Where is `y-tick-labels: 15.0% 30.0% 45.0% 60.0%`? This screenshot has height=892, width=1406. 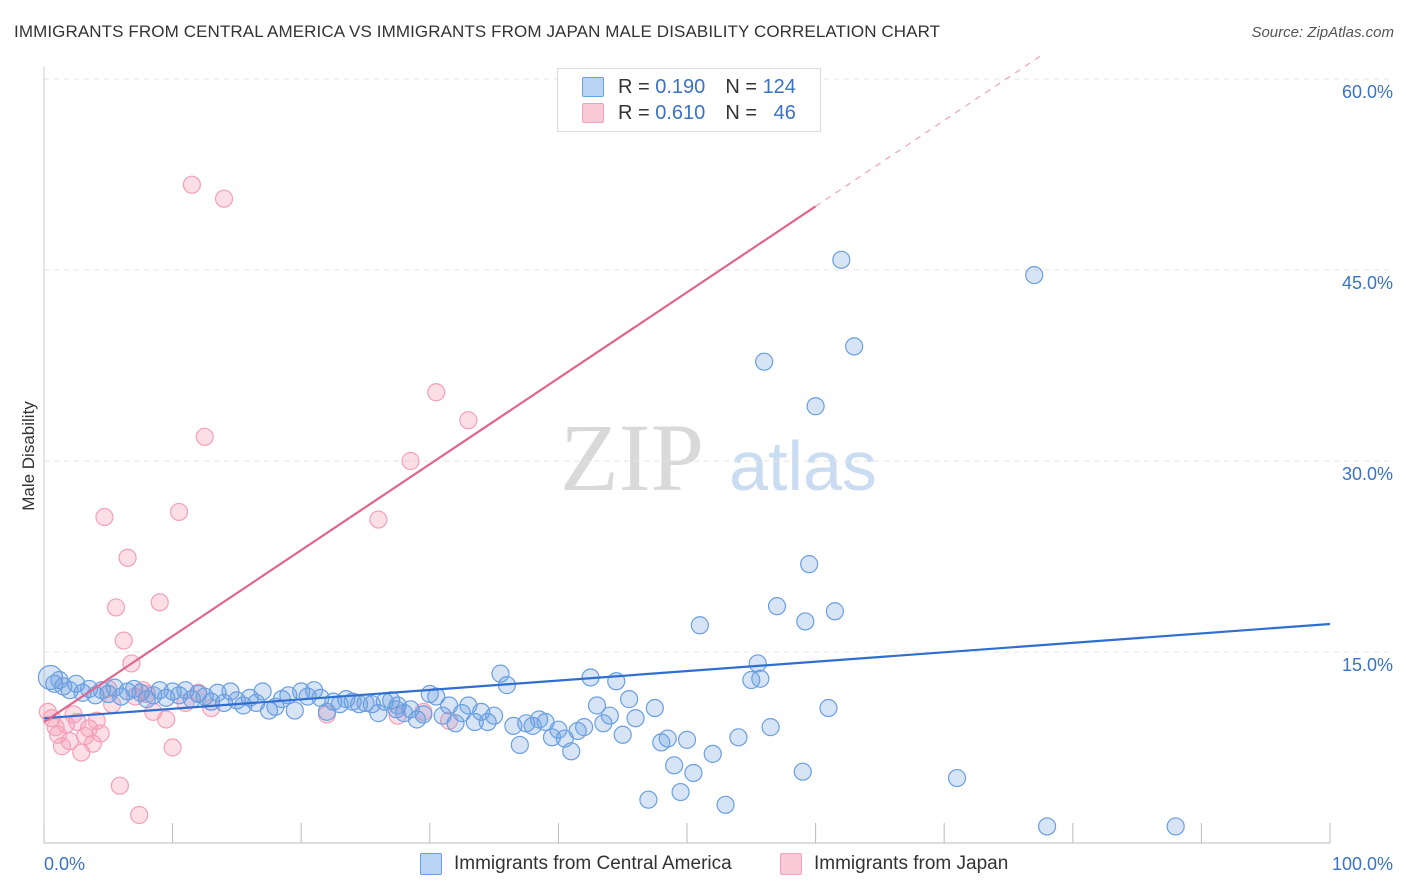
y-tick-labels: 15.0% 30.0% 45.0% 60.0% is located at coordinates (1367, 378).